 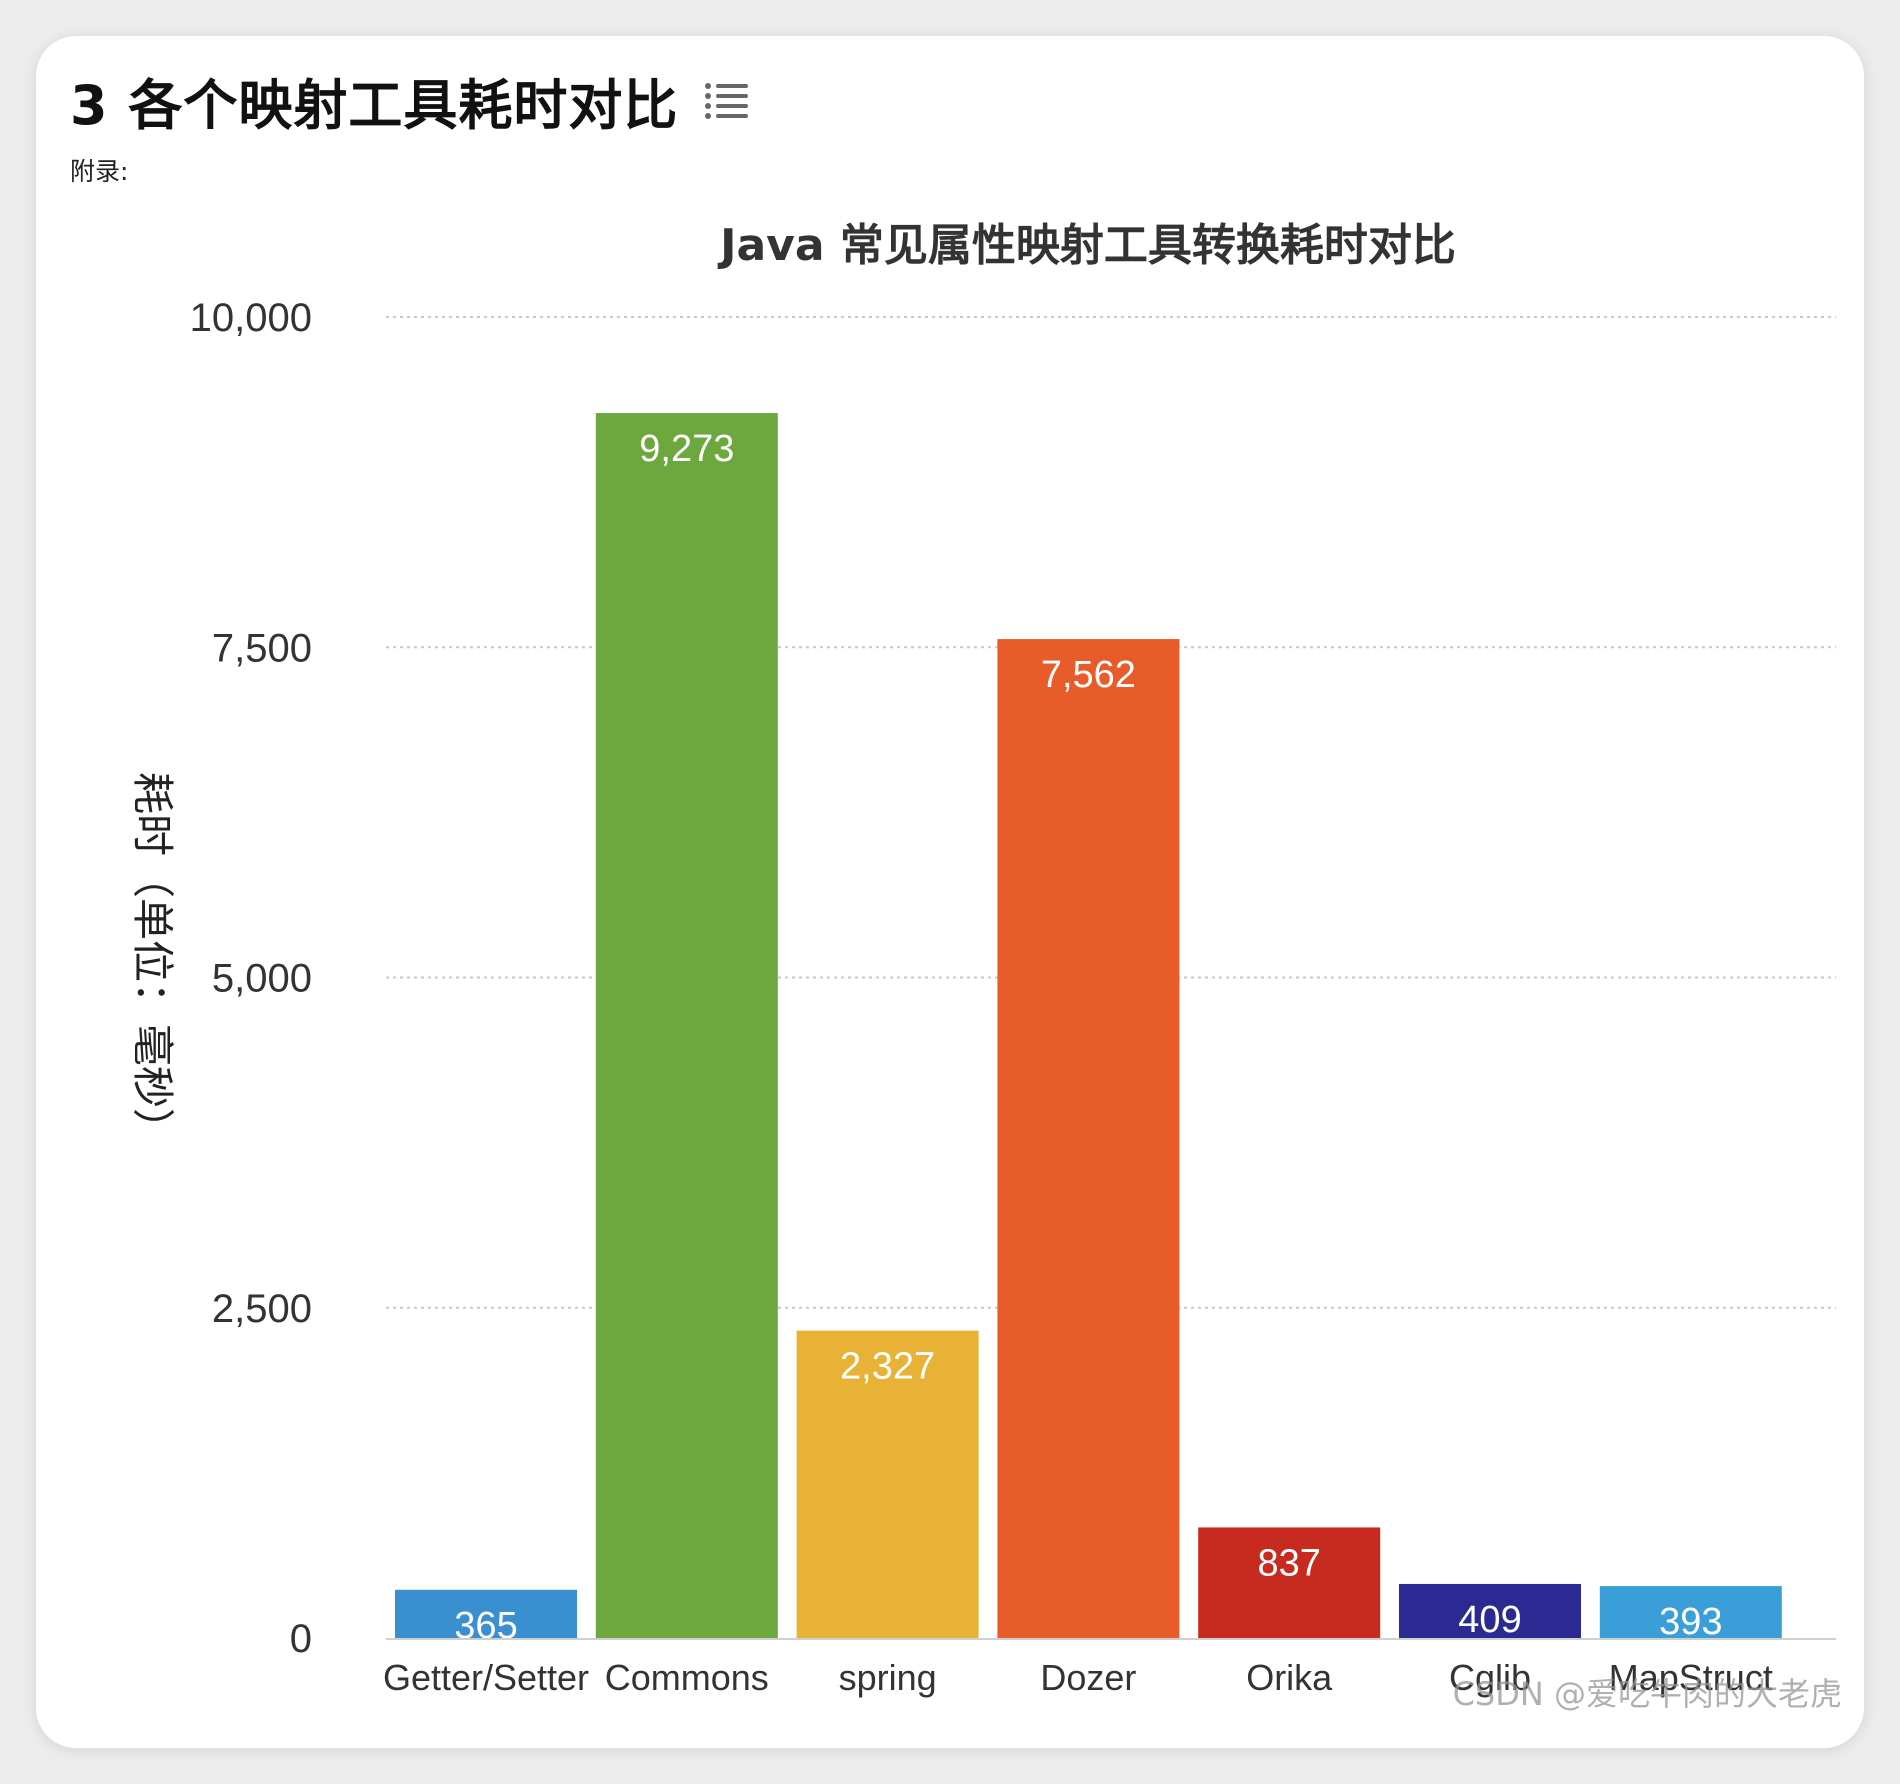 What do you see at coordinates (485, 1626) in the screenshot?
I see `value-label: 365` at bounding box center [485, 1626].